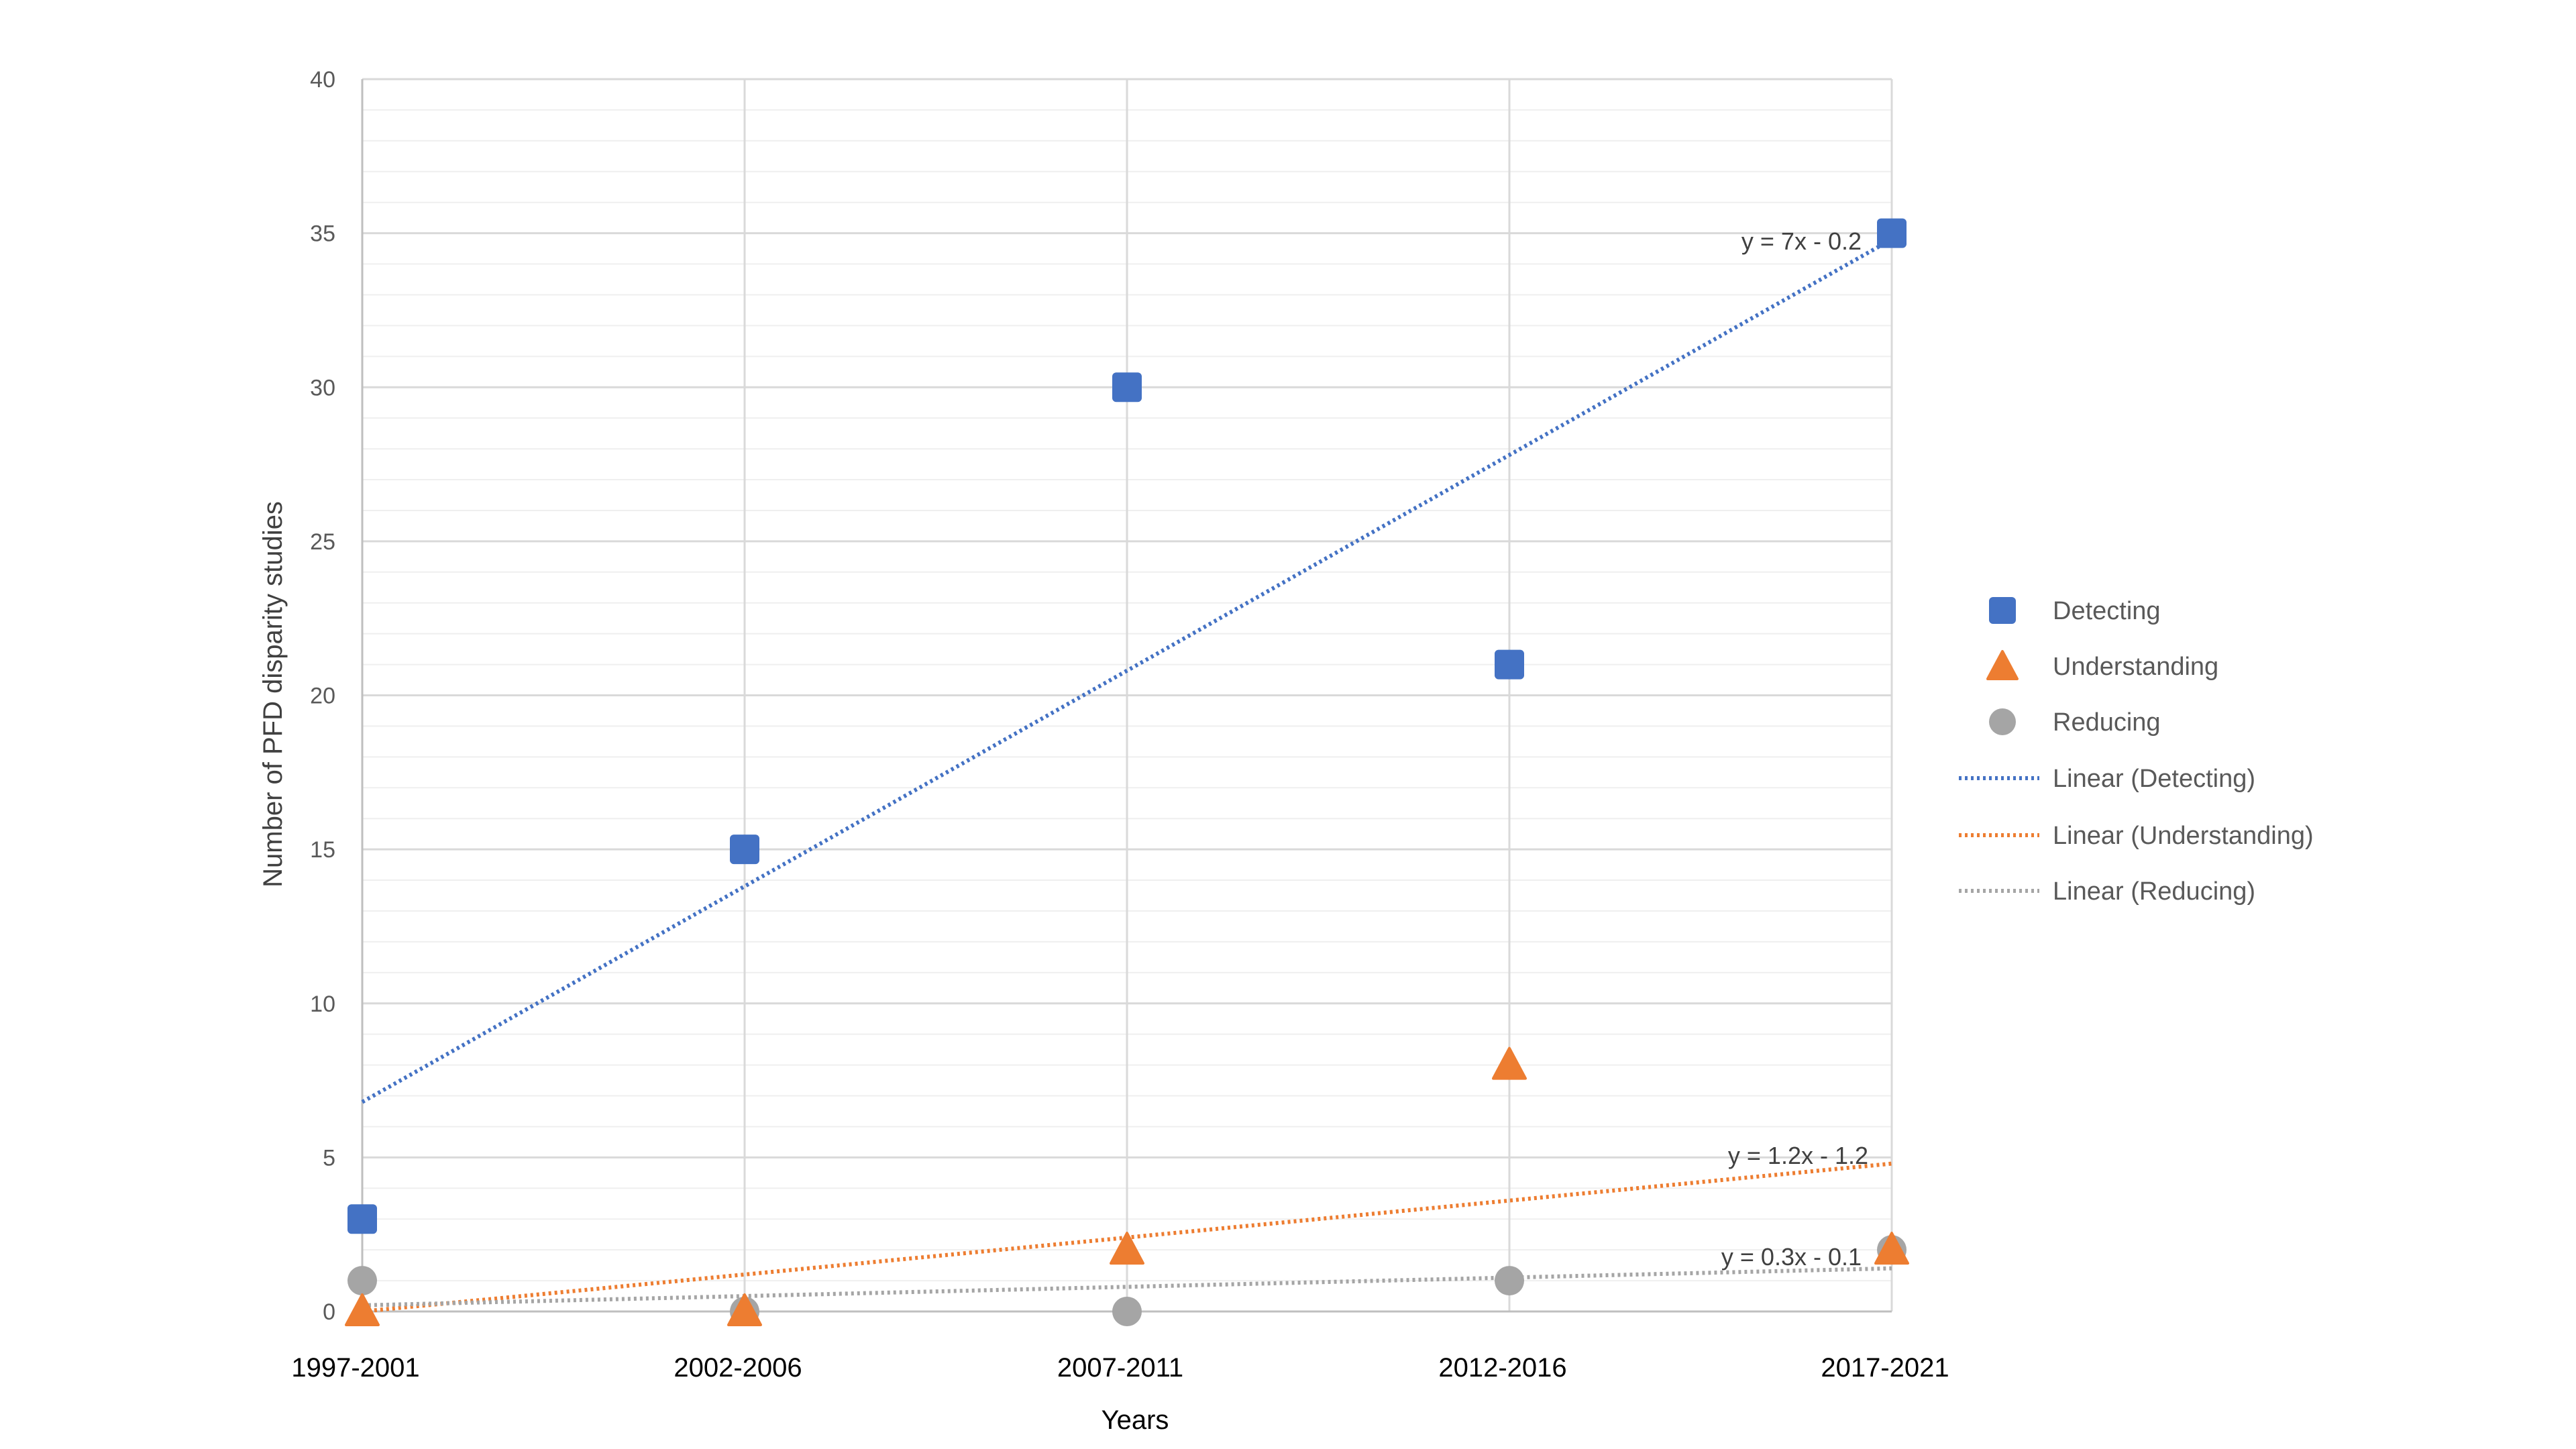 Image resolution: width=2576 pixels, height=1449 pixels. Describe the element at coordinates (329, 1158) in the screenshot. I see `y-tick-label: 5` at that location.